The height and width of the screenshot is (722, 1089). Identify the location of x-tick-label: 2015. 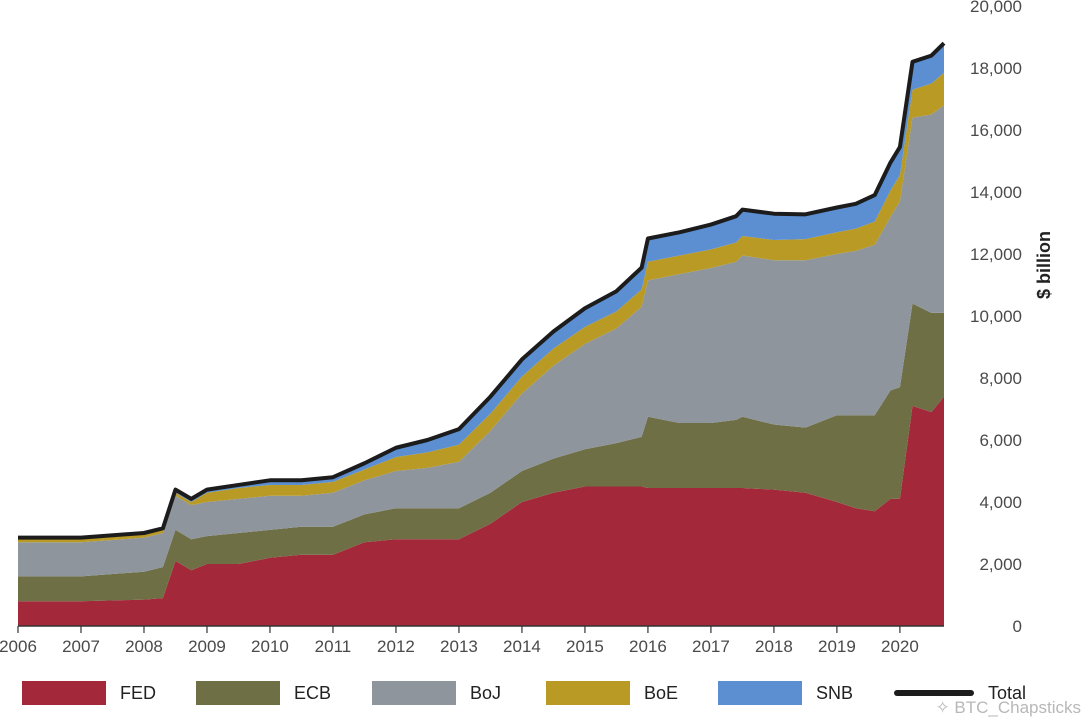
(585, 646).